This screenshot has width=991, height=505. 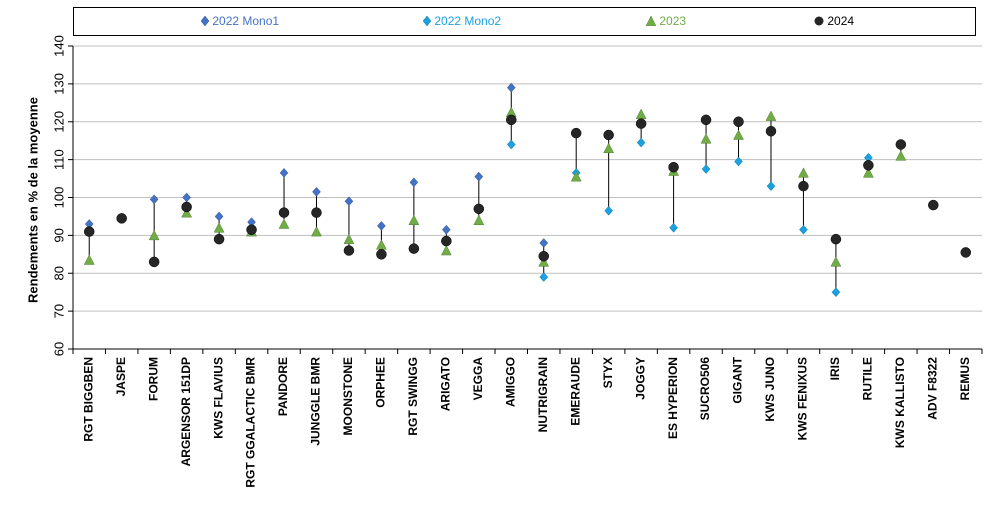 I want to click on x-tick-label: RGT BIGGBEN, so click(x=88, y=399).